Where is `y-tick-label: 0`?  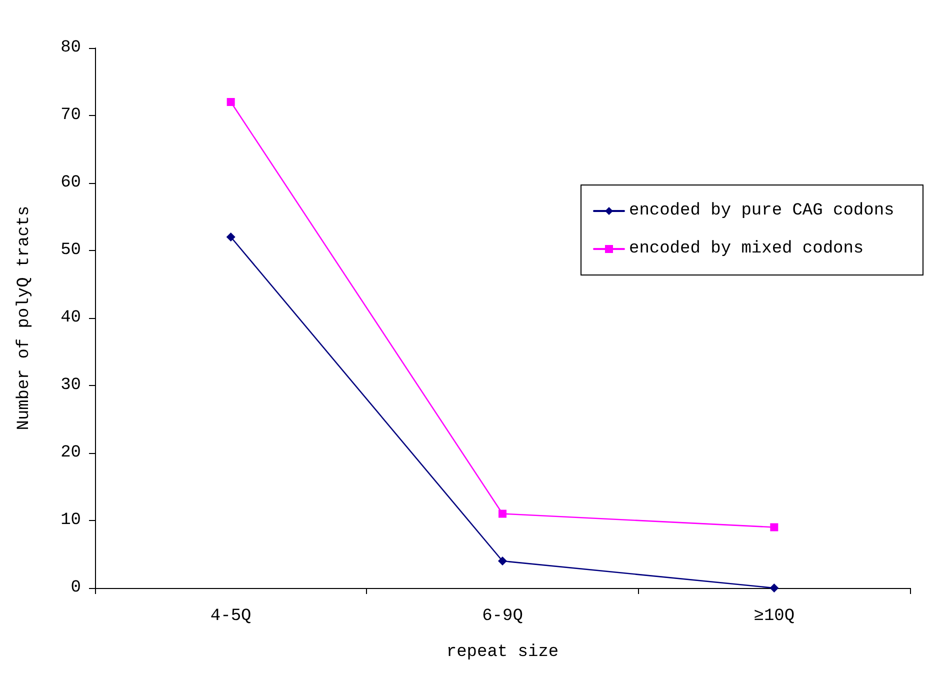 y-tick-label: 0 is located at coordinates (75, 588).